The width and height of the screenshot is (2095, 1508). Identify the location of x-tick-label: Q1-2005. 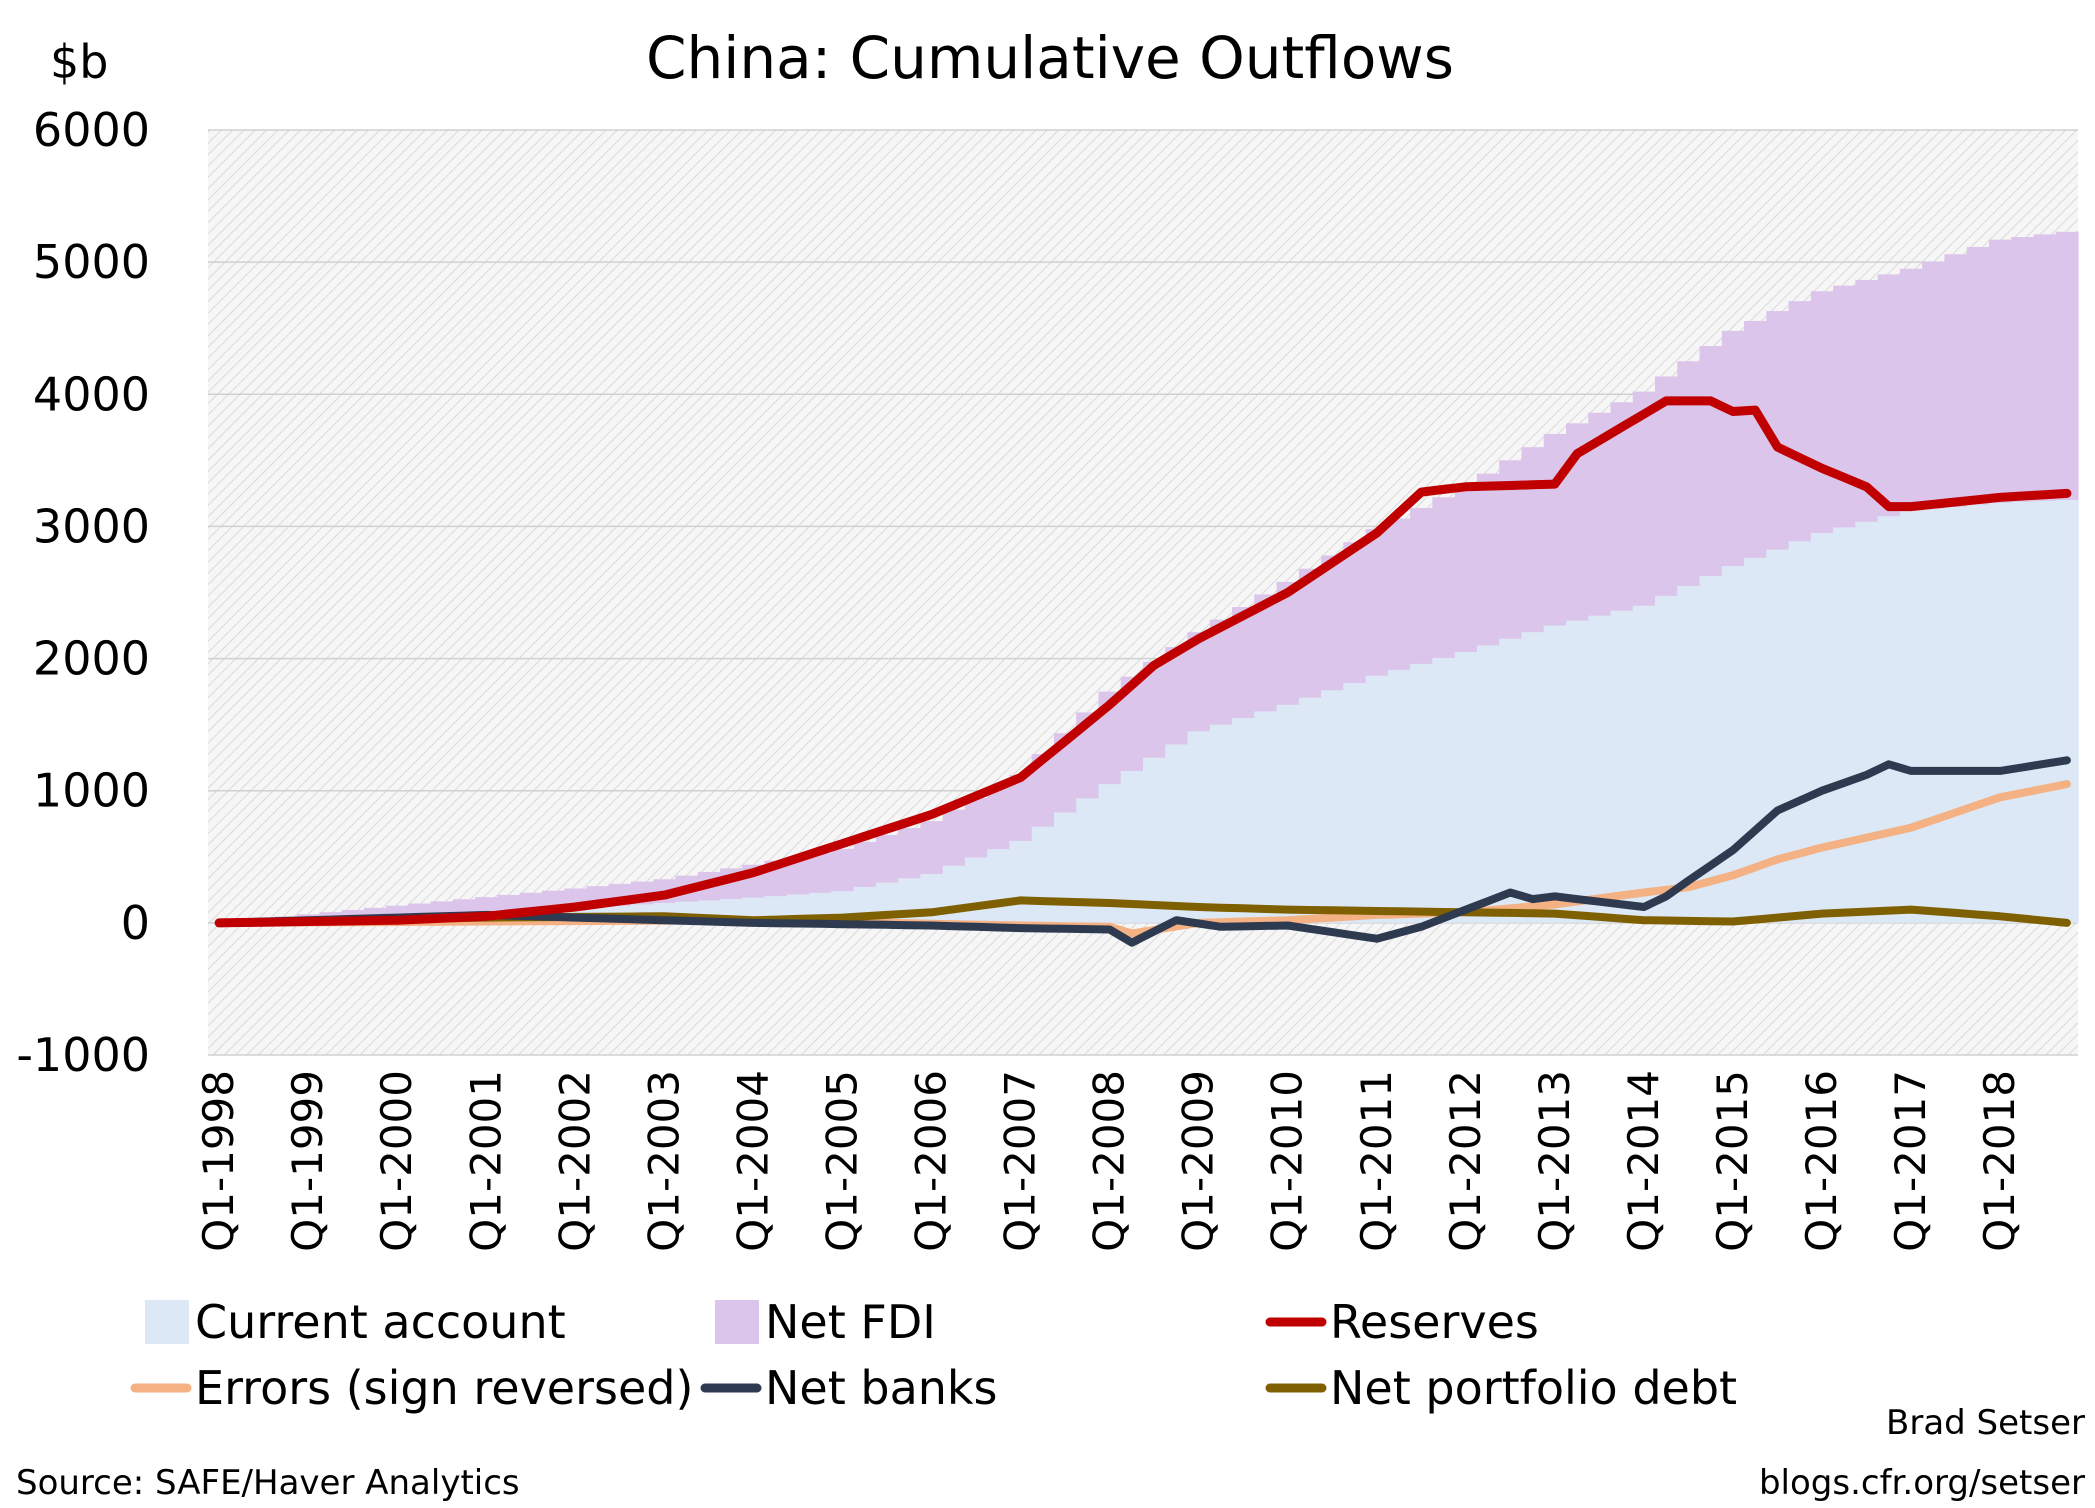
(841, 1161).